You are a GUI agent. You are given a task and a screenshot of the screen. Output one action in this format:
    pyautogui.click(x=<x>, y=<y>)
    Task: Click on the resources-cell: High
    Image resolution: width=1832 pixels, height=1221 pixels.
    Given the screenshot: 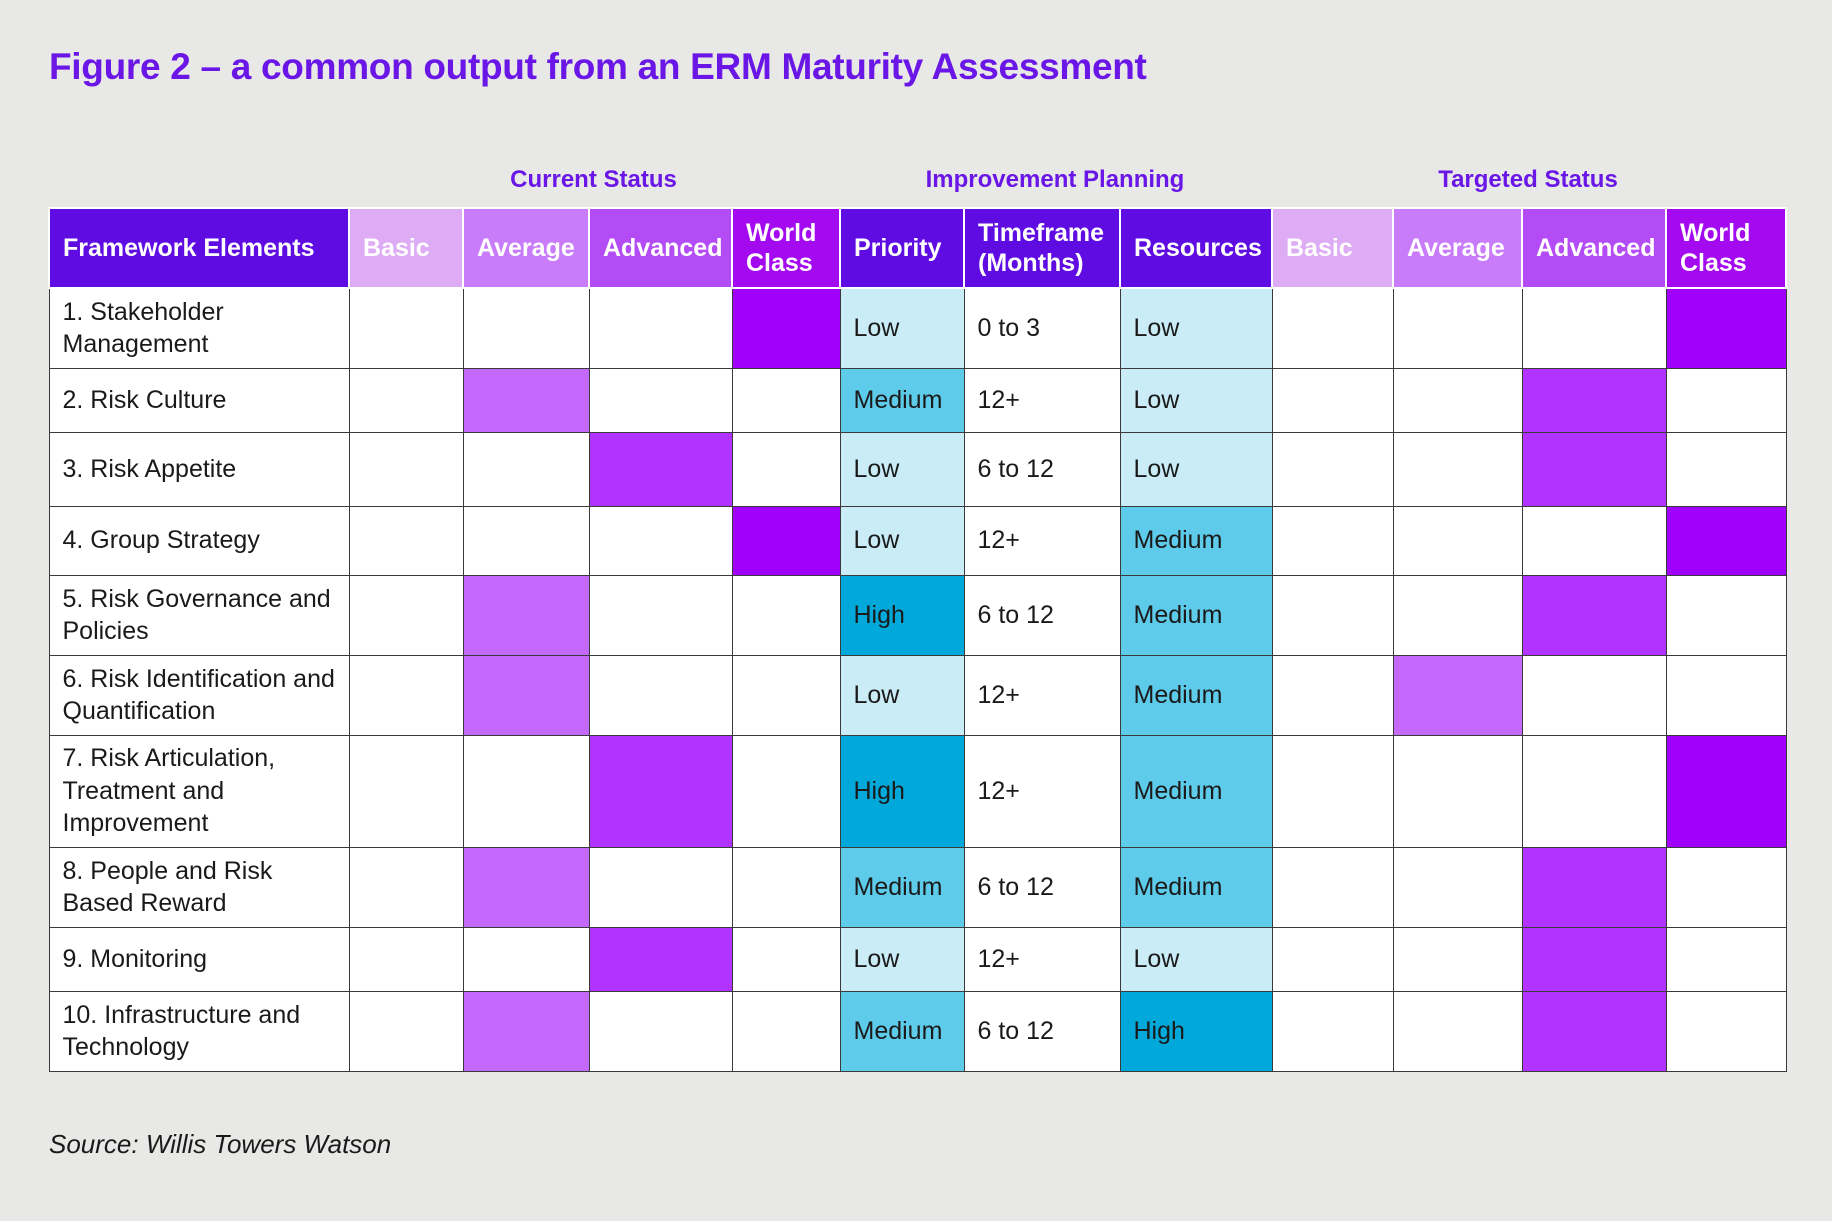 What is the action you would take?
    pyautogui.click(x=1196, y=1031)
    